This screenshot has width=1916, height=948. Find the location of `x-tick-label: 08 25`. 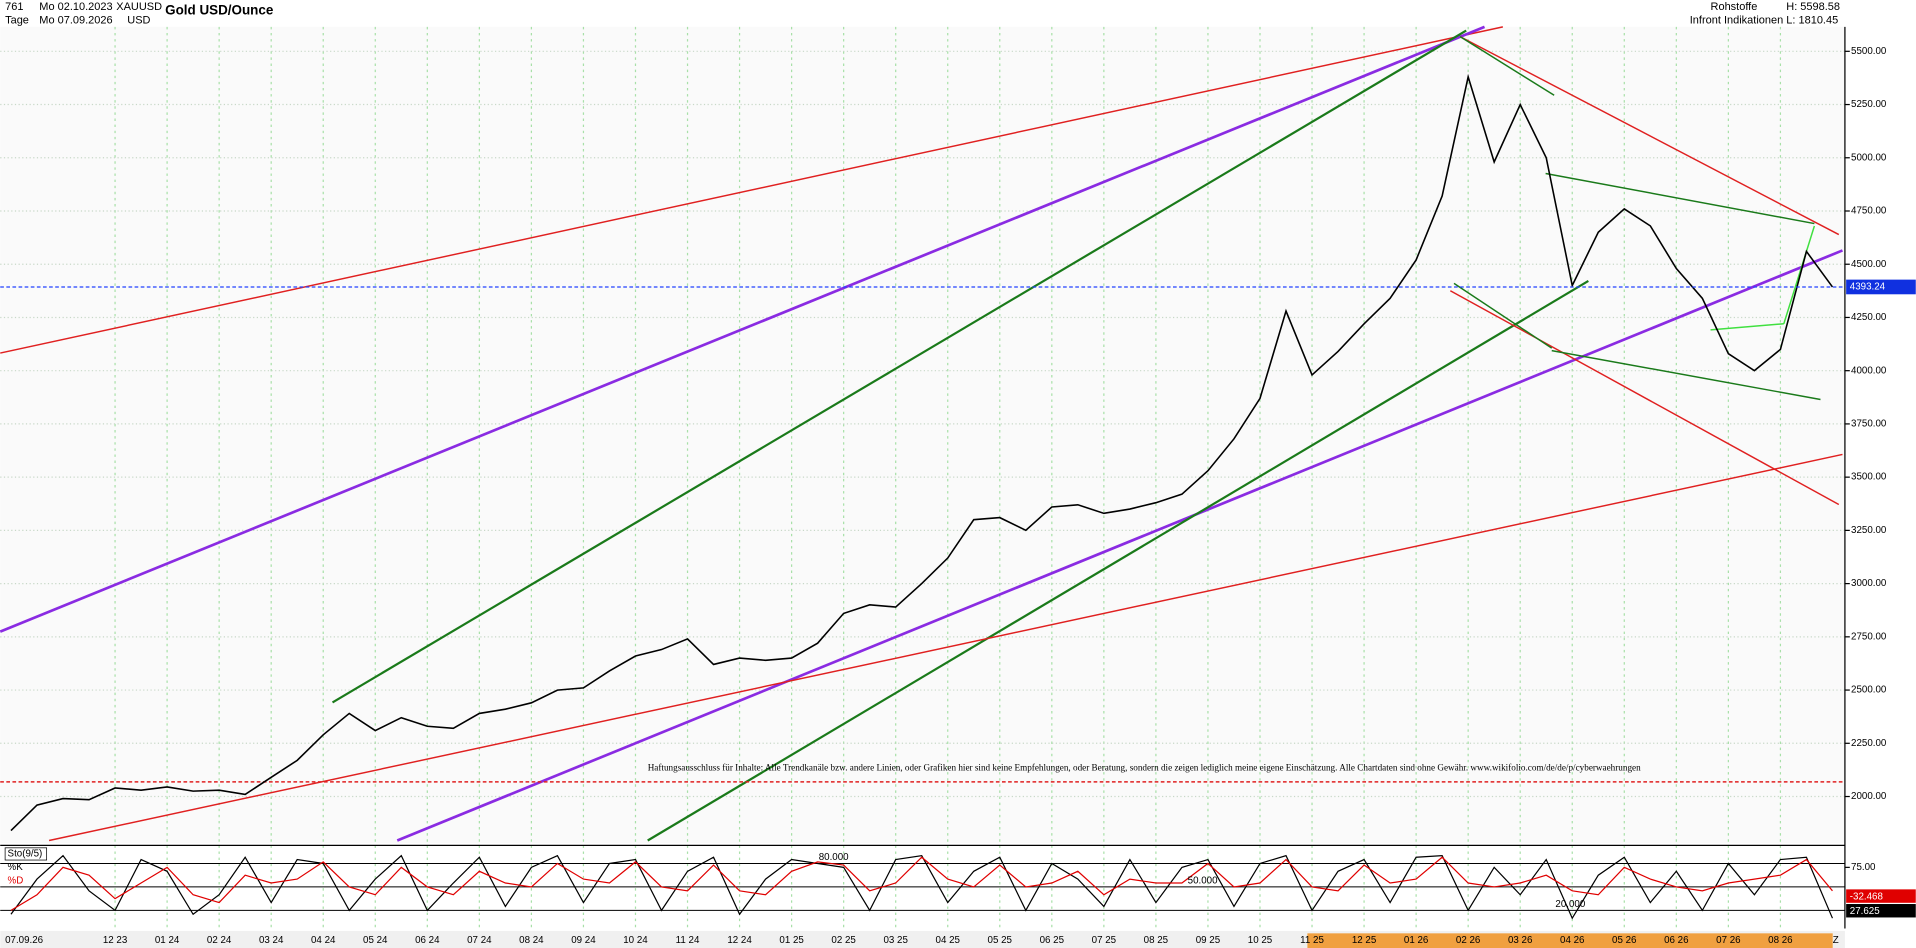

x-tick-label: 08 25 is located at coordinates (1156, 940).